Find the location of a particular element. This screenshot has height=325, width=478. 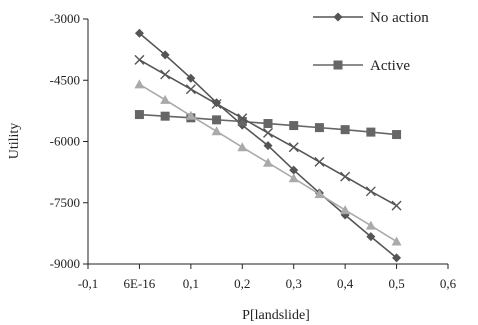

y-tick-label: -4500 is located at coordinates (65, 79).